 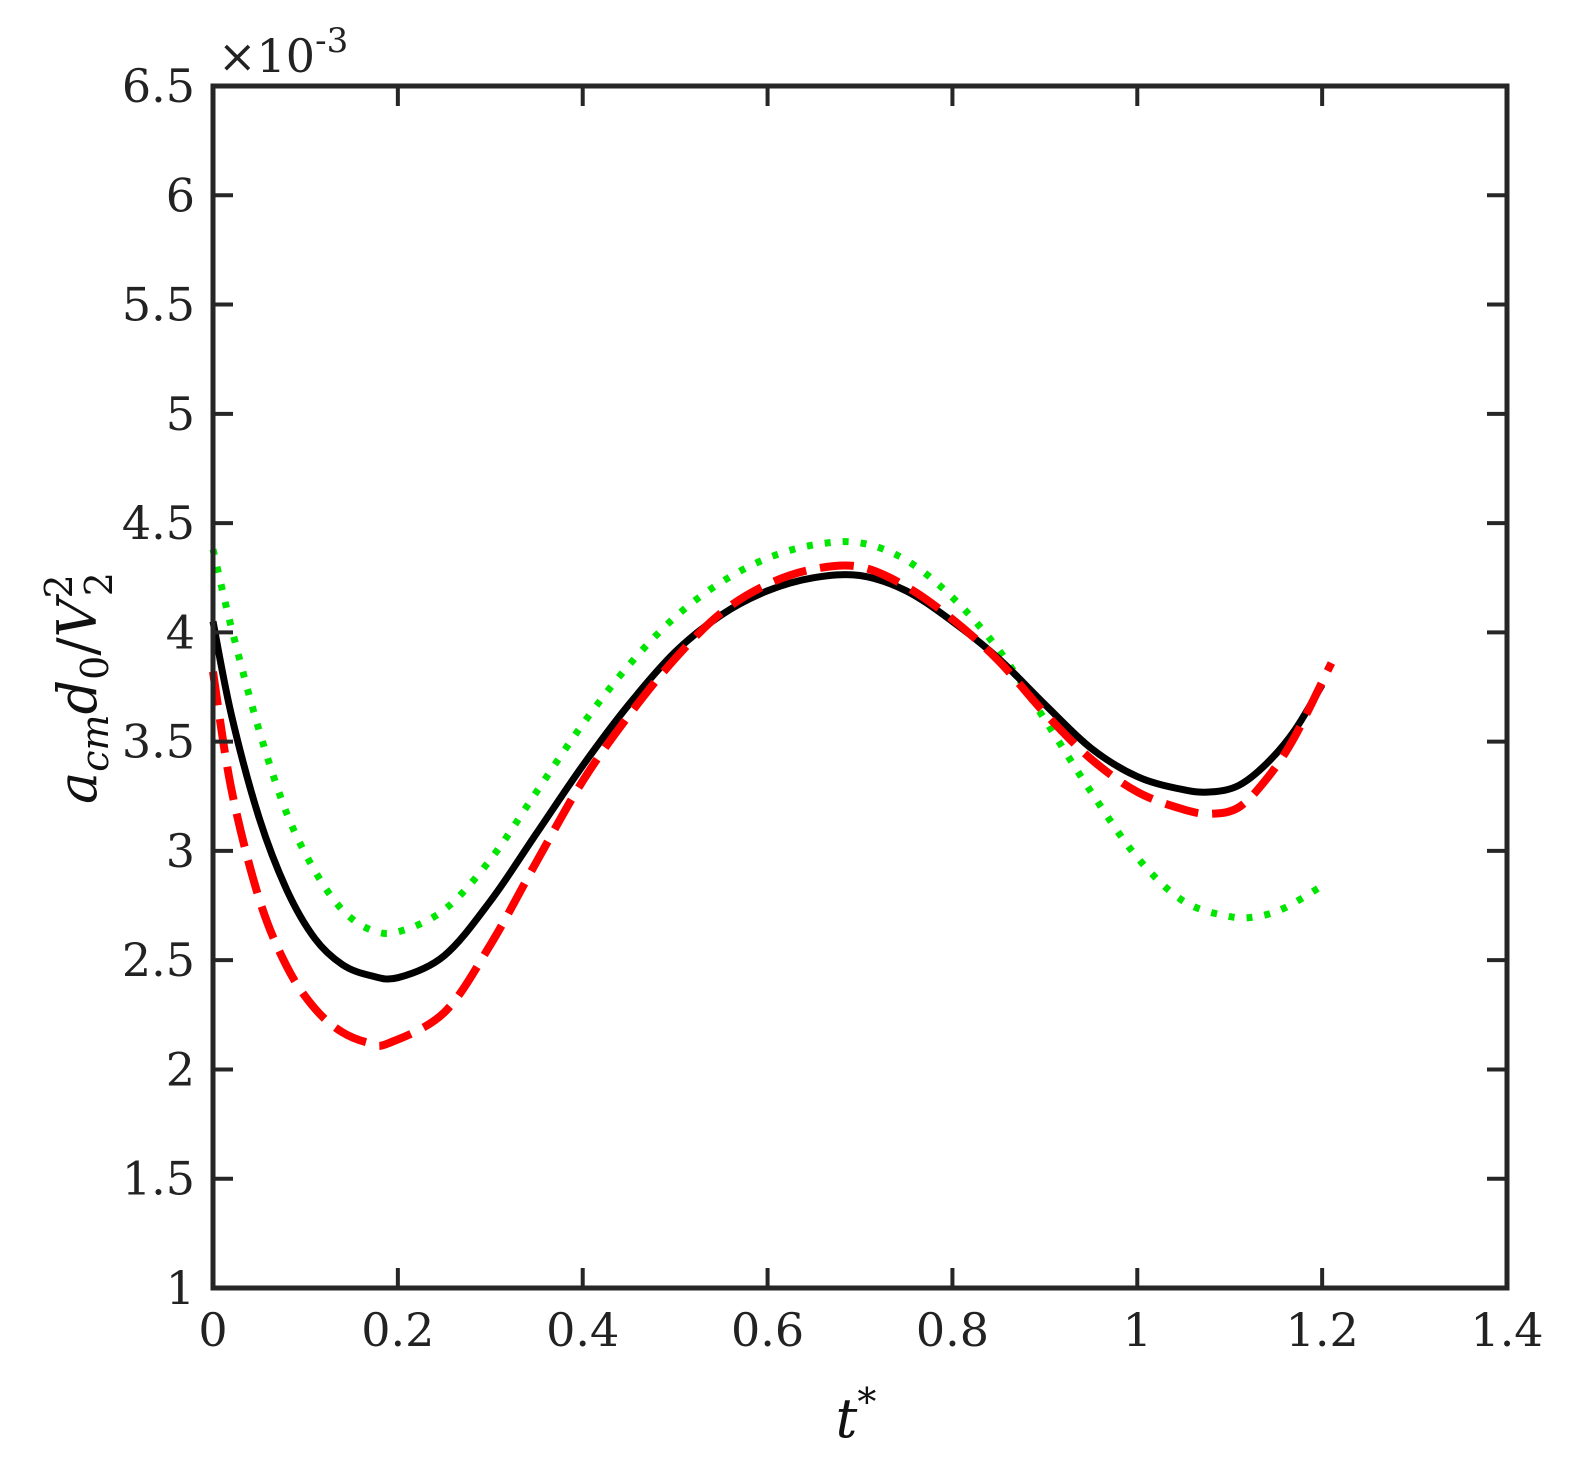 What do you see at coordinates (180, 1069) in the screenshot?
I see `y-tick-label: 2` at bounding box center [180, 1069].